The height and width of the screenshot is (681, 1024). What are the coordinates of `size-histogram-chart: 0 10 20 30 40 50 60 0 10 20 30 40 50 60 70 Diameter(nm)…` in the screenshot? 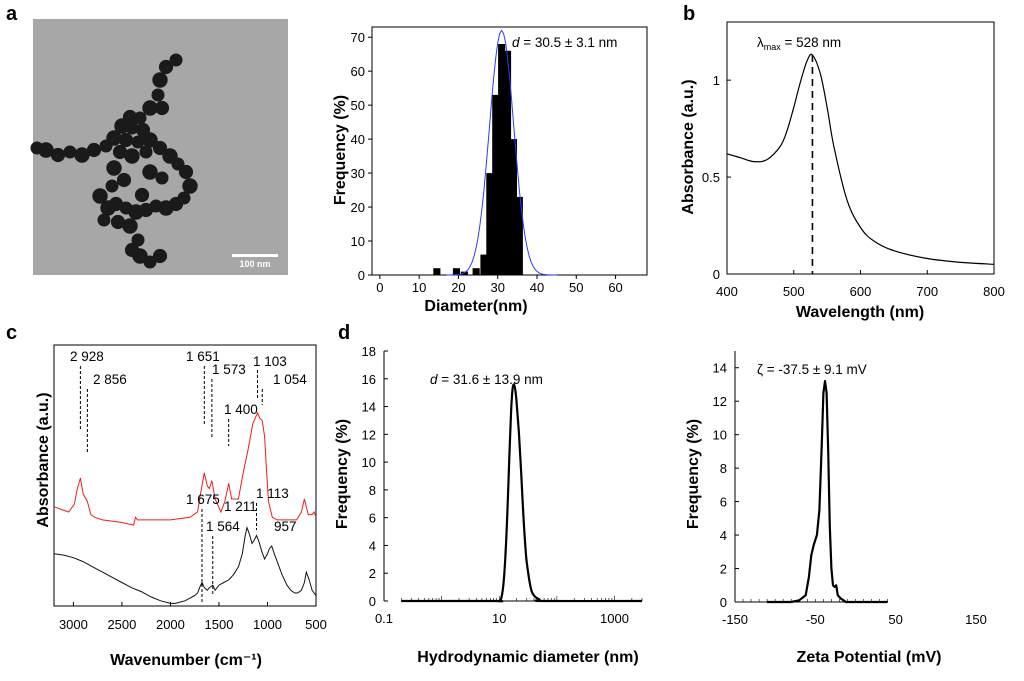 It's located at (490, 170).